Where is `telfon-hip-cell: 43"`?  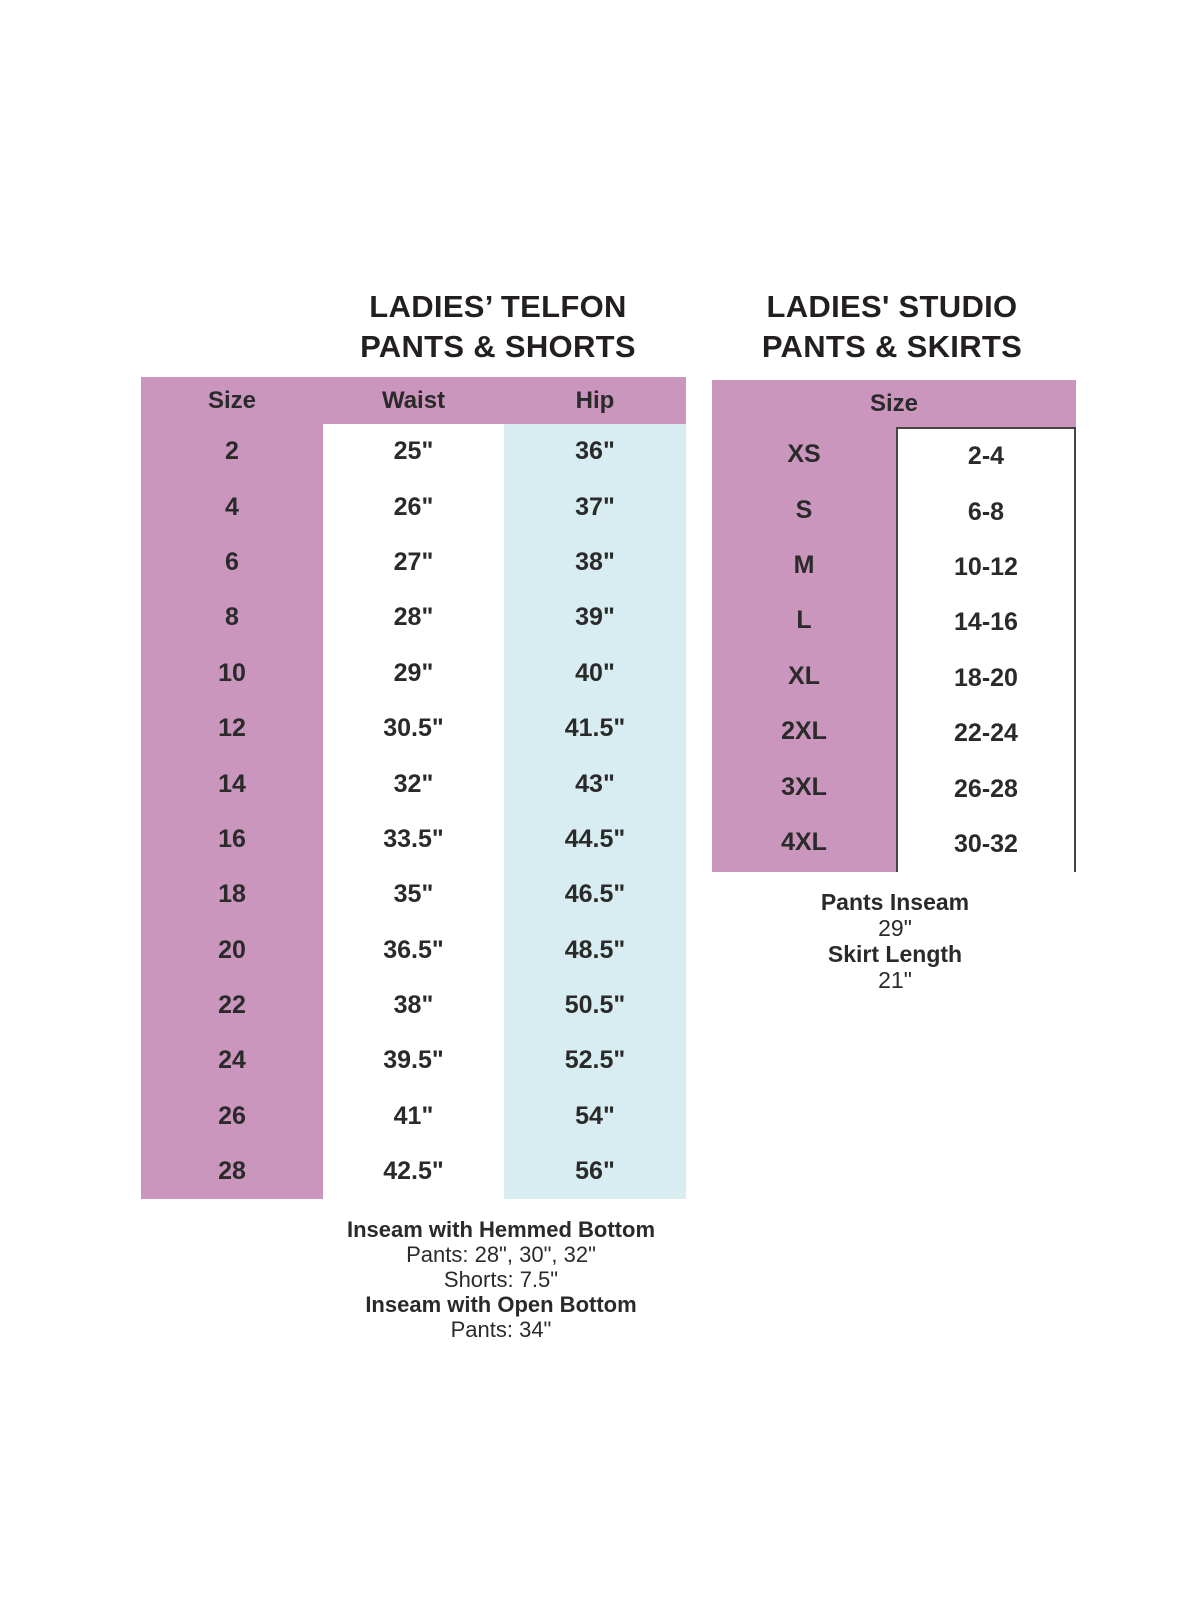 telfon-hip-cell: 43" is located at coordinates (595, 783).